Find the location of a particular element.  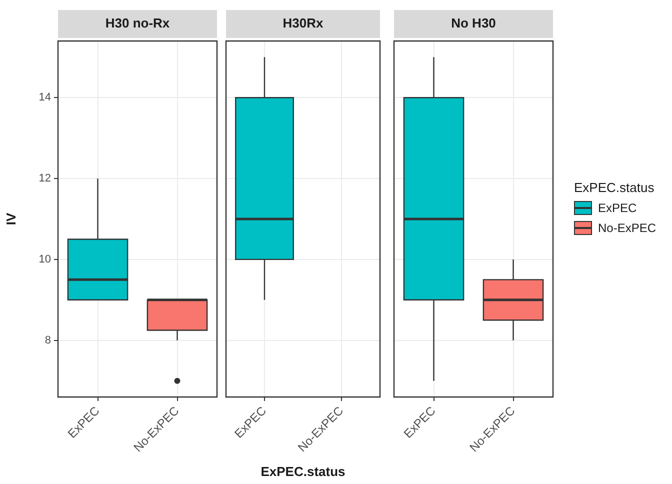

x-axis-title: ExPEC.status is located at coordinates (303, 471).